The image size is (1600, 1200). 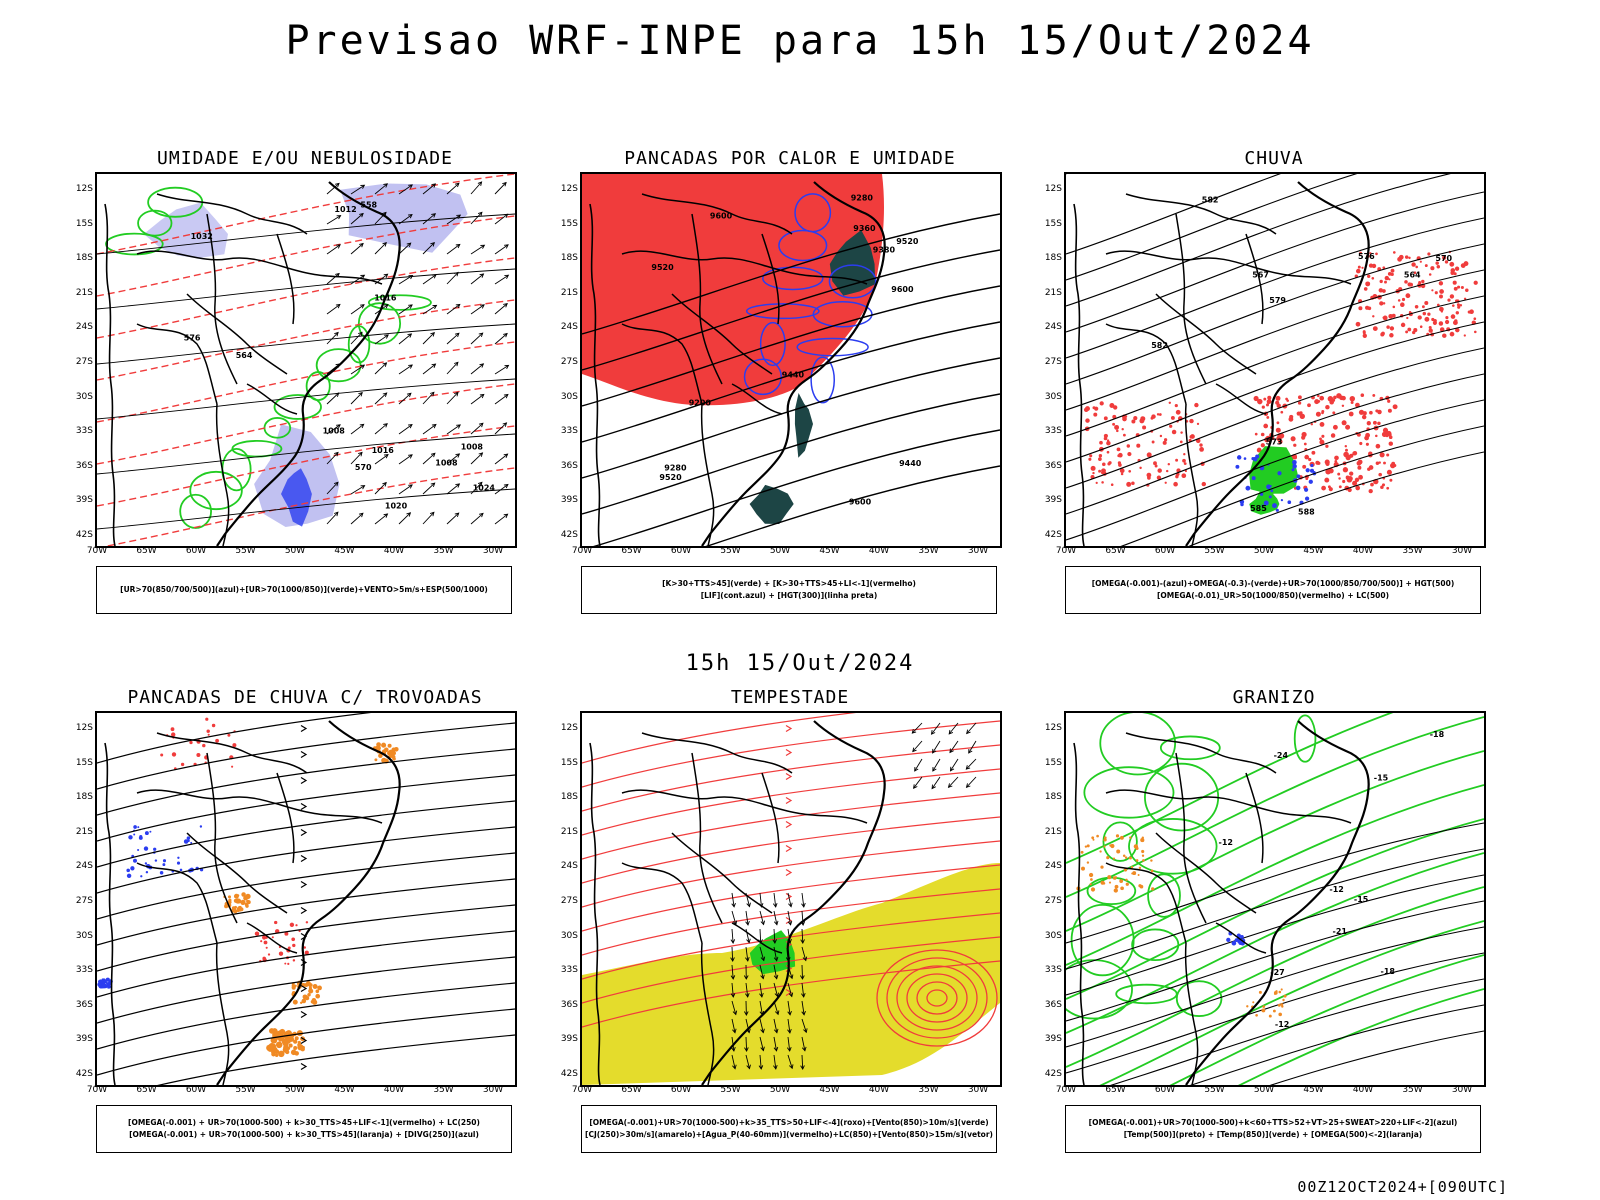 I want to click on pressure-contour, so click(x=306, y=234).